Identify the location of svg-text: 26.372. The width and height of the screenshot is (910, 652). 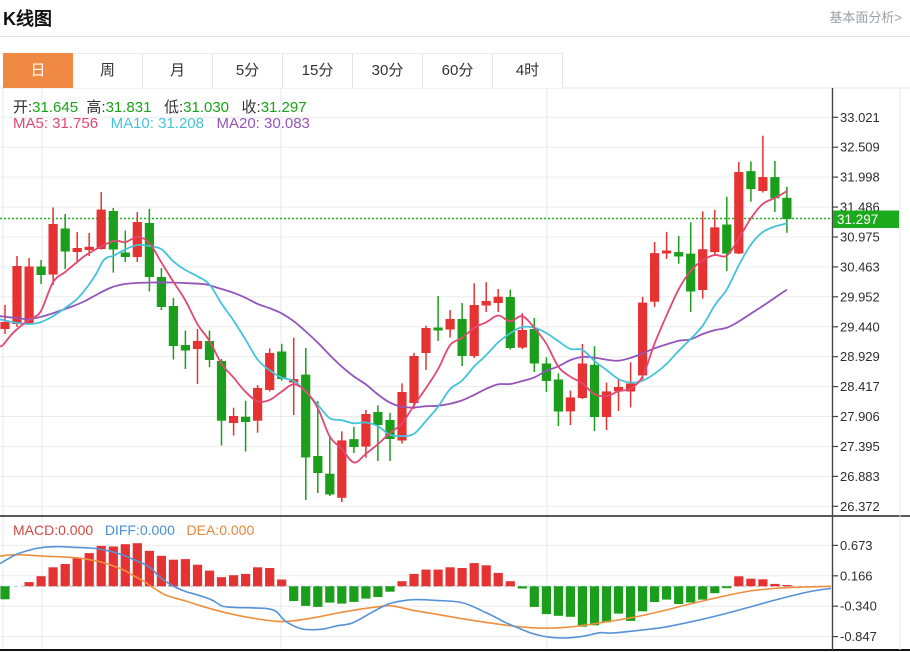
(860, 506).